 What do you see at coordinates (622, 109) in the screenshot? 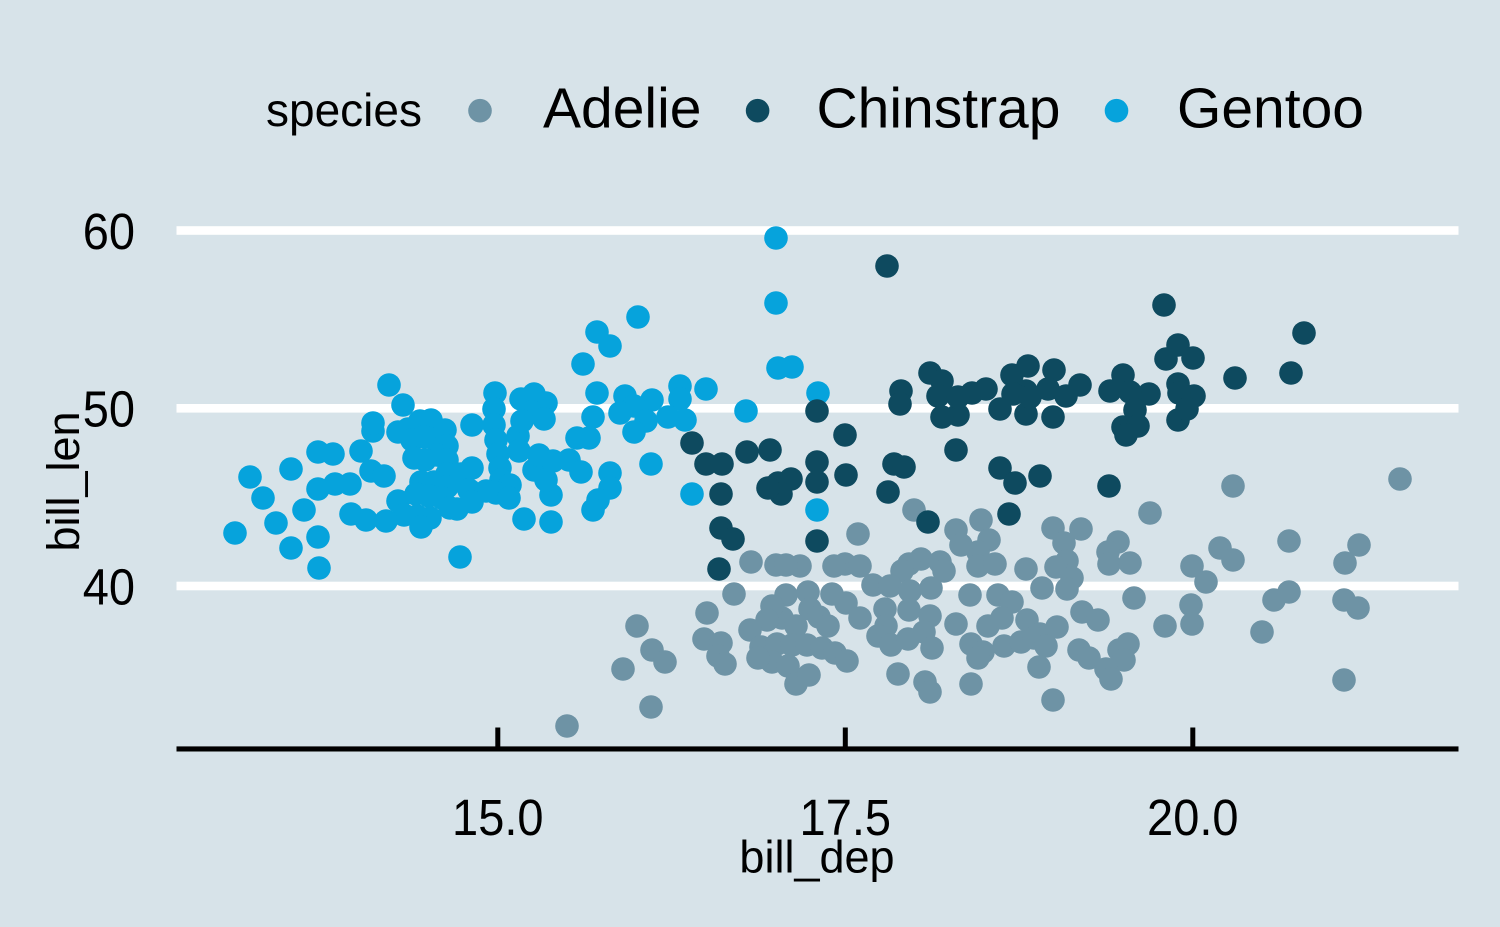
I see `svg-text: Adelie` at bounding box center [622, 109].